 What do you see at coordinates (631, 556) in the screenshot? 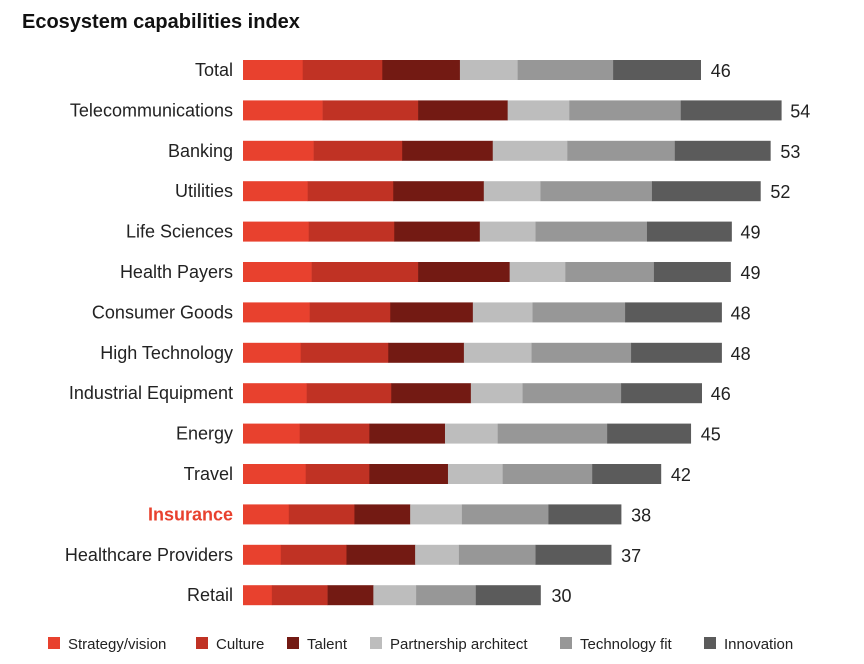
I see `total-value-label: 37` at bounding box center [631, 556].